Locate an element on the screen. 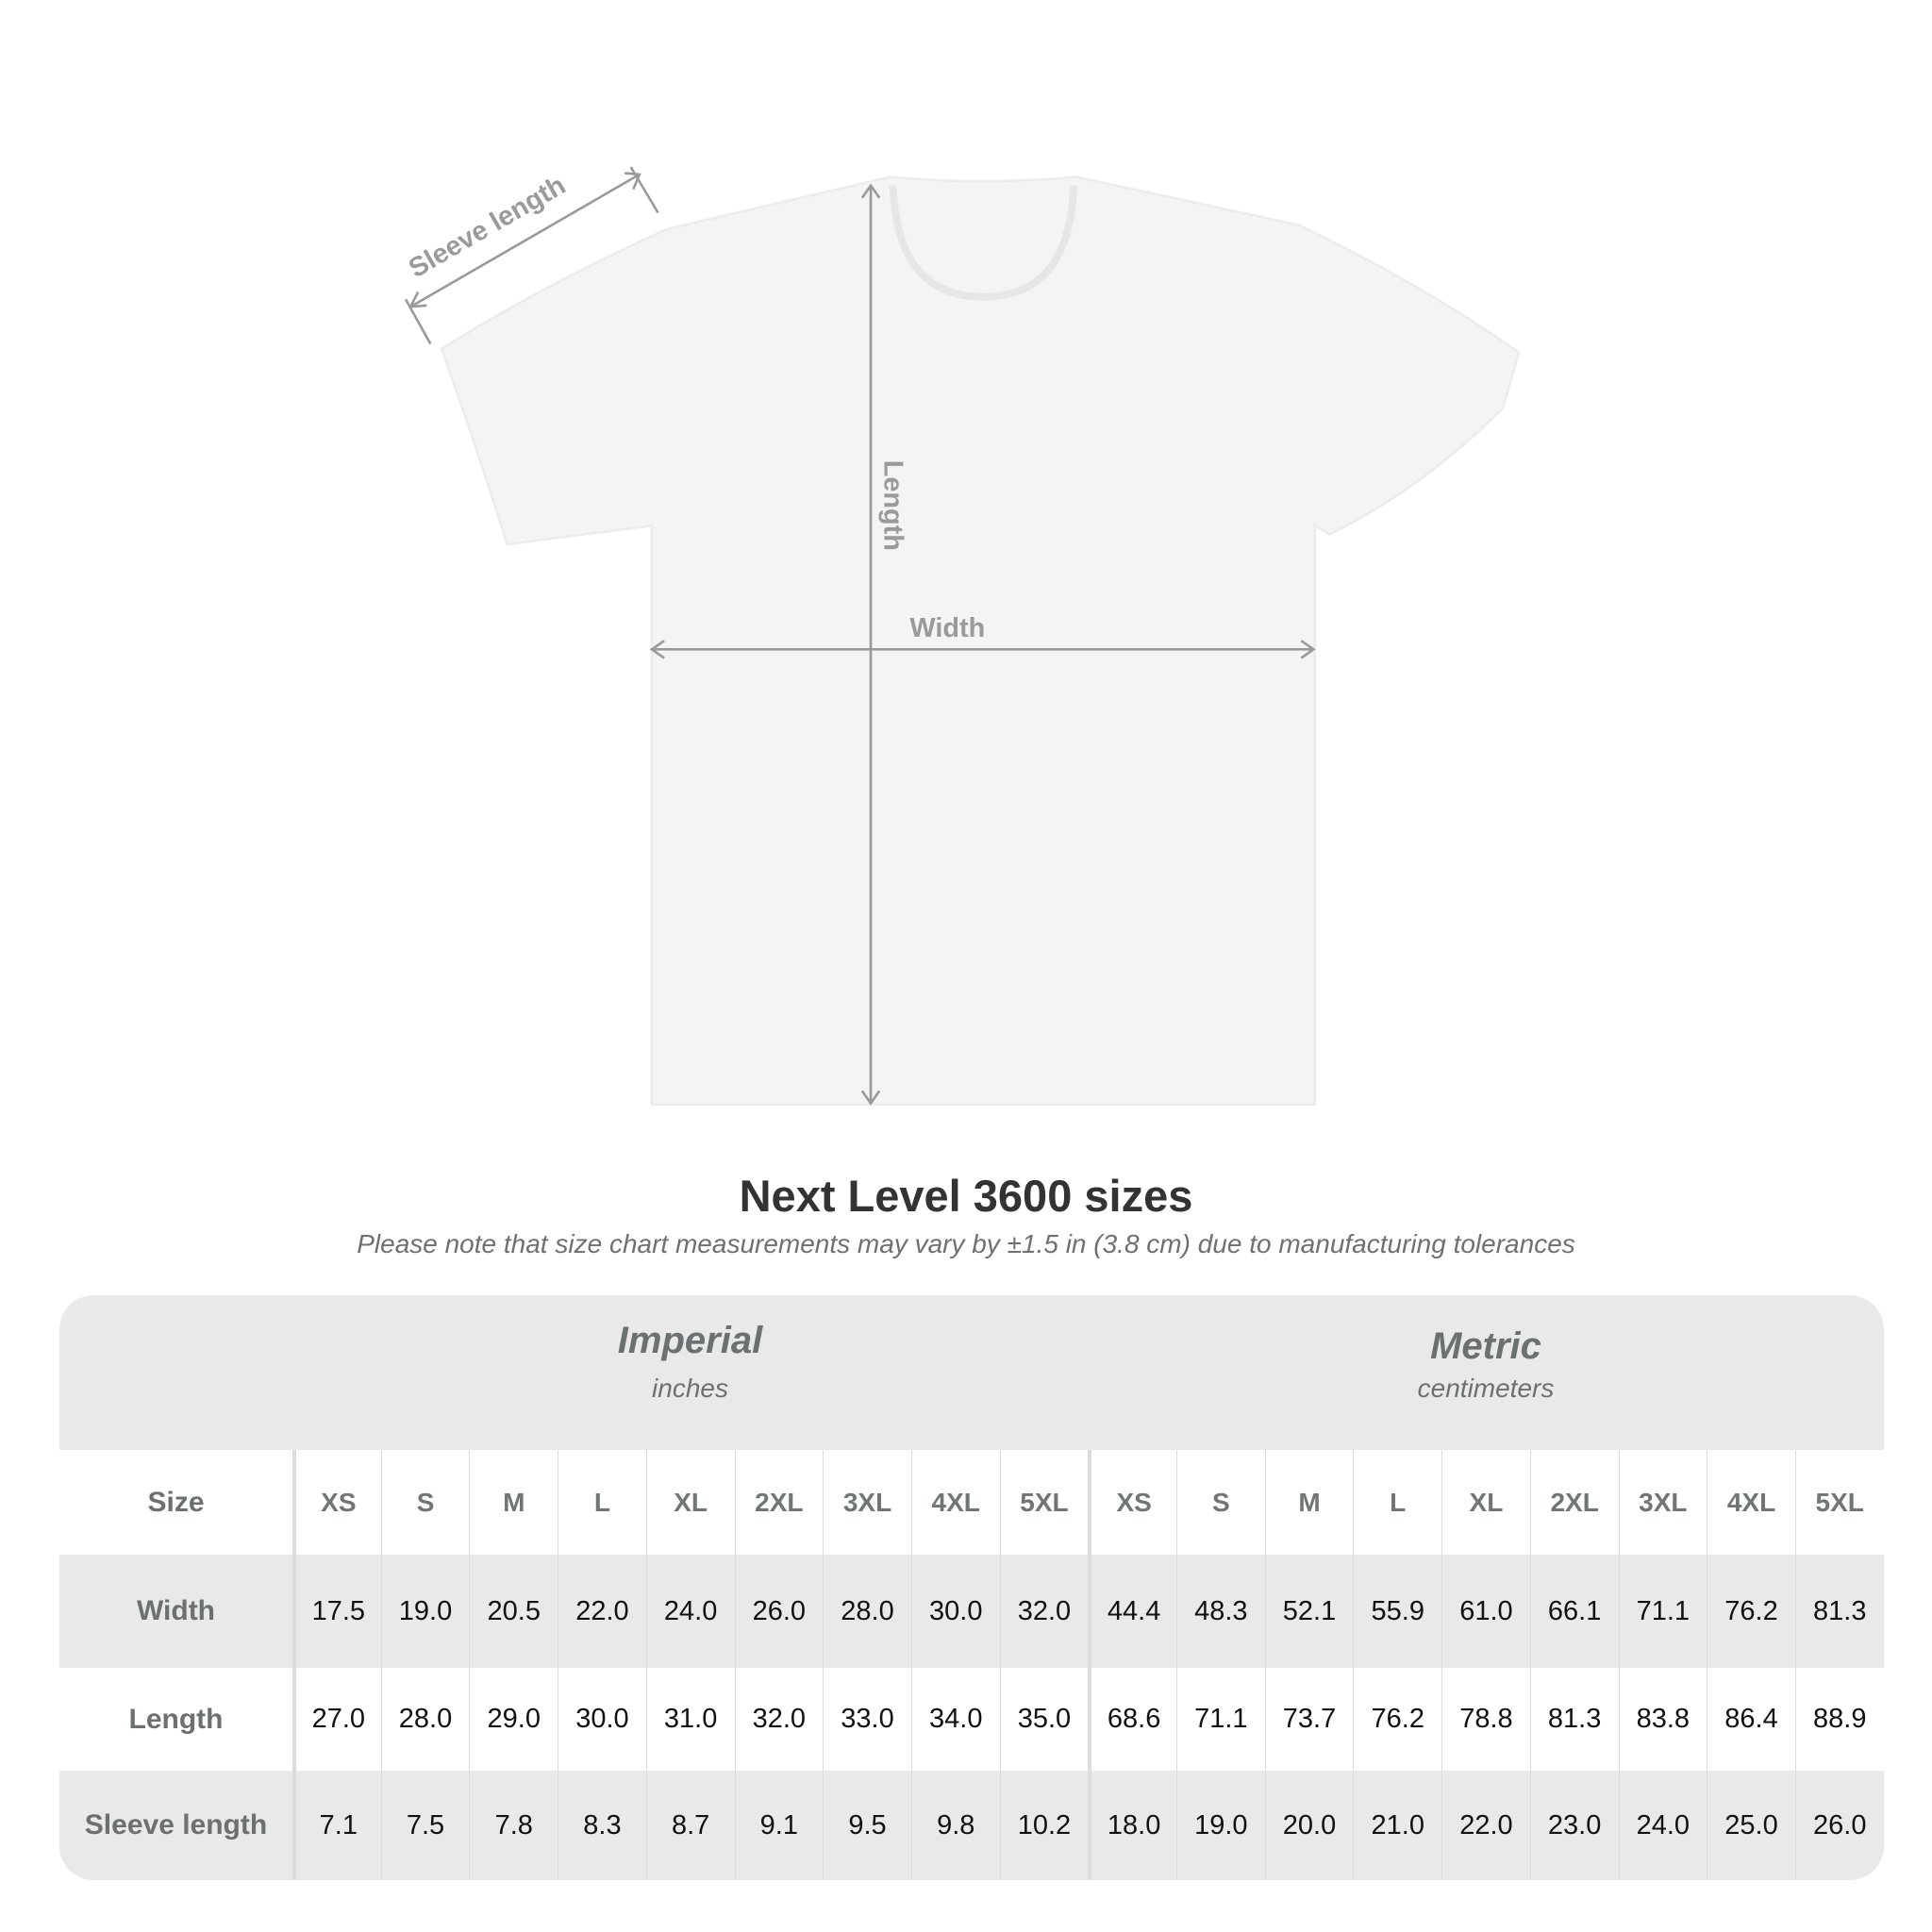 Image resolution: width=1932 pixels, height=1932 pixels. value-cell: 9.1 is located at coordinates (779, 1826).